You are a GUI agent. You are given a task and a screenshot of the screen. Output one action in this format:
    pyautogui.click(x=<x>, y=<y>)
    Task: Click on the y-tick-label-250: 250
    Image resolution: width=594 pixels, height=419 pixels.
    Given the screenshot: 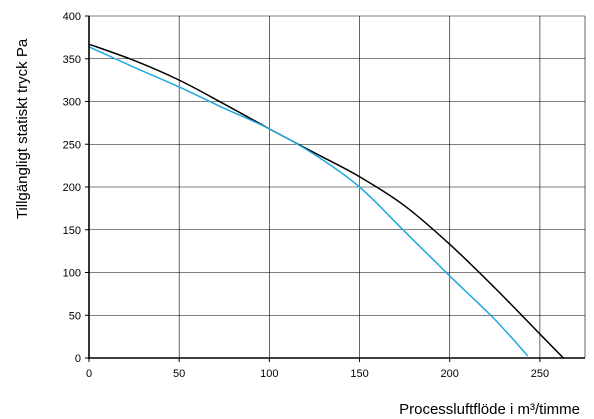 What is the action you would take?
    pyautogui.click(x=72, y=145)
    